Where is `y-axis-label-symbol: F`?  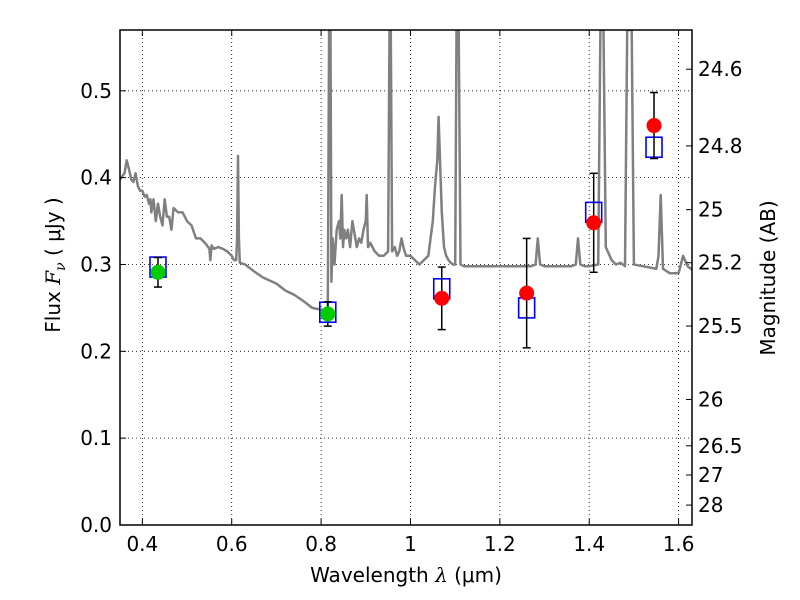
y-axis-label-symbol: F is located at coordinates (53, 278).